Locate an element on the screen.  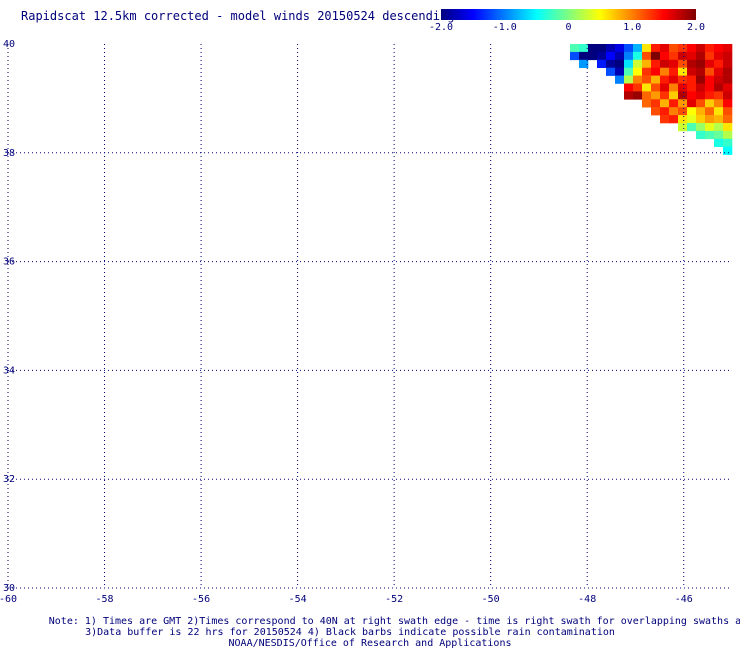
x-tick-label: -46 is located at coordinates (684, 599).